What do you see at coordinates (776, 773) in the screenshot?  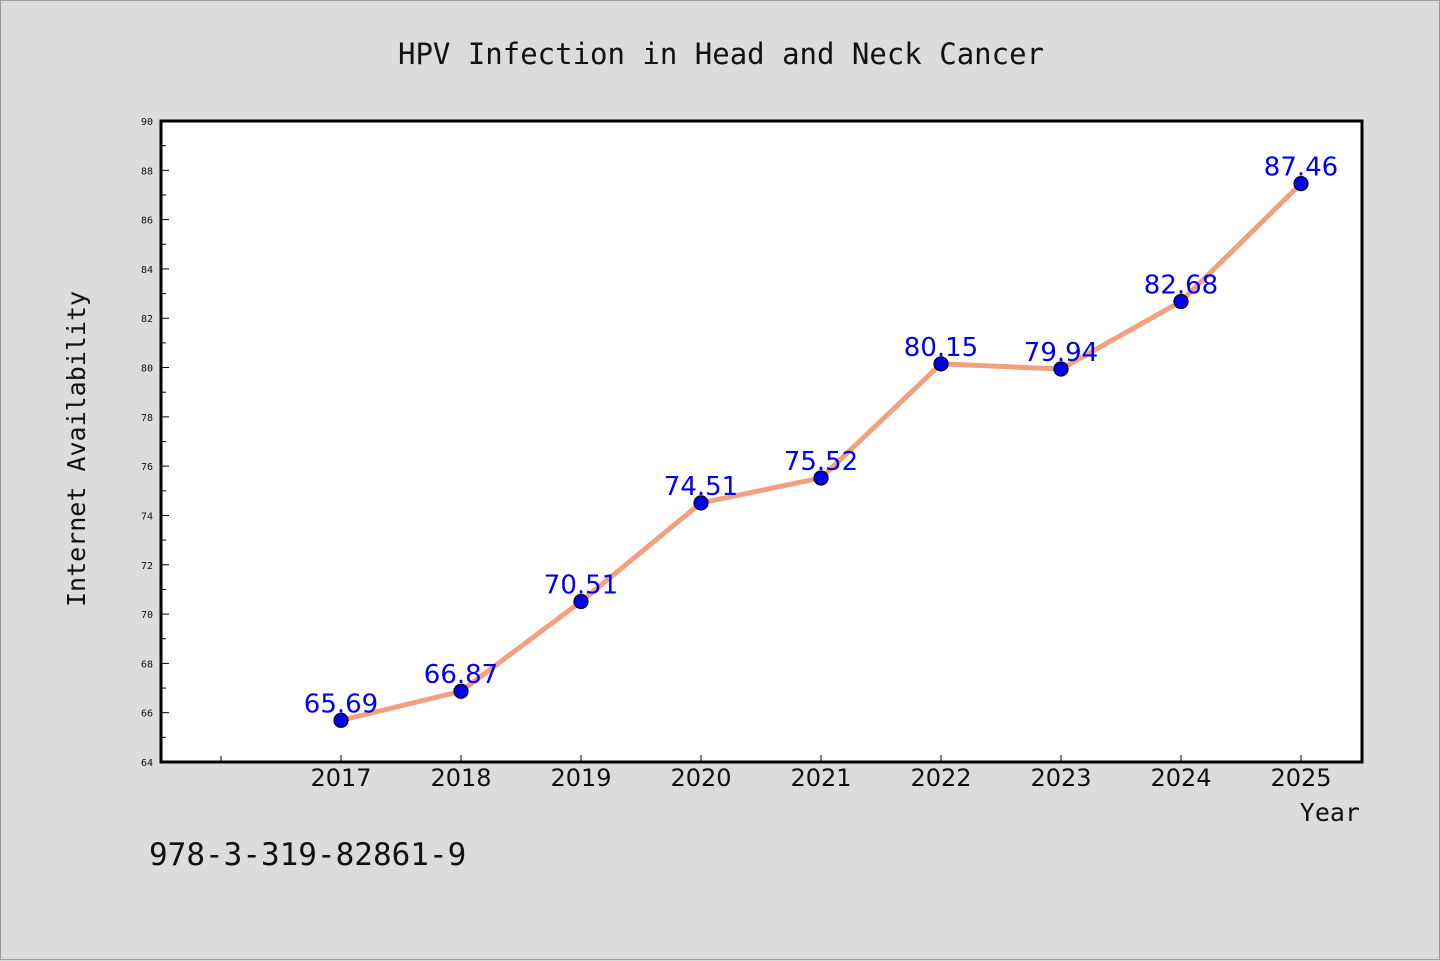 I see `x-axis-ticks: 2017 2018 2019 2020 2021 2022 2023 2024 2025` at bounding box center [776, 773].